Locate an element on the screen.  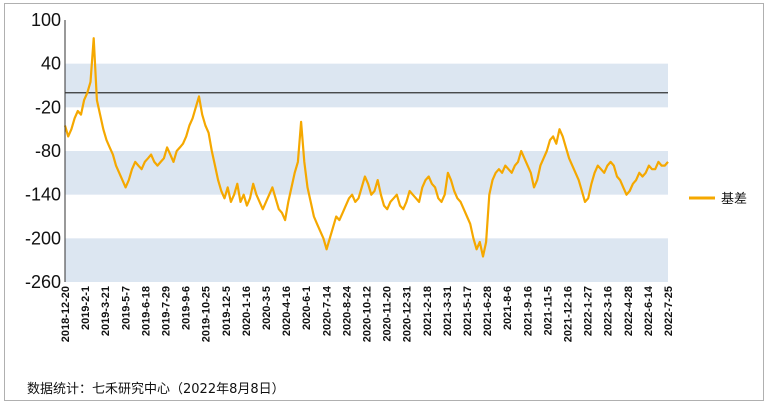
x-tick-label: 2019-9-6 is located at coordinates (187, 308).